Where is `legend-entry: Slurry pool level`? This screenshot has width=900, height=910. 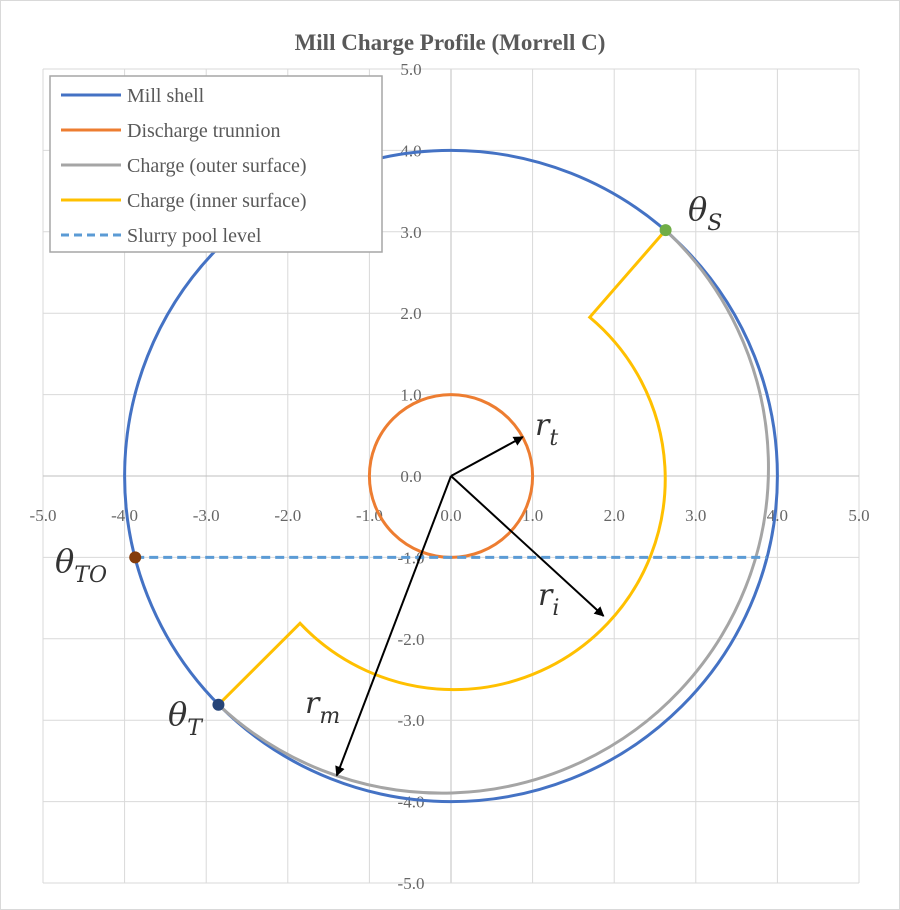 legend-entry: Slurry pool level is located at coordinates (194, 236).